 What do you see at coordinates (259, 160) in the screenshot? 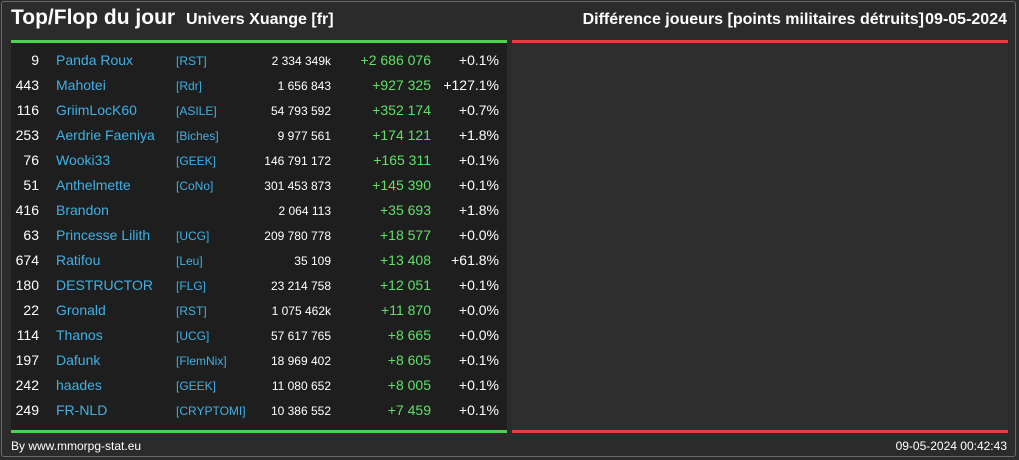
I see `player-row: 76 Wooki33 [GEEK] 146 791 172 +165 311 +0.1%` at bounding box center [259, 160].